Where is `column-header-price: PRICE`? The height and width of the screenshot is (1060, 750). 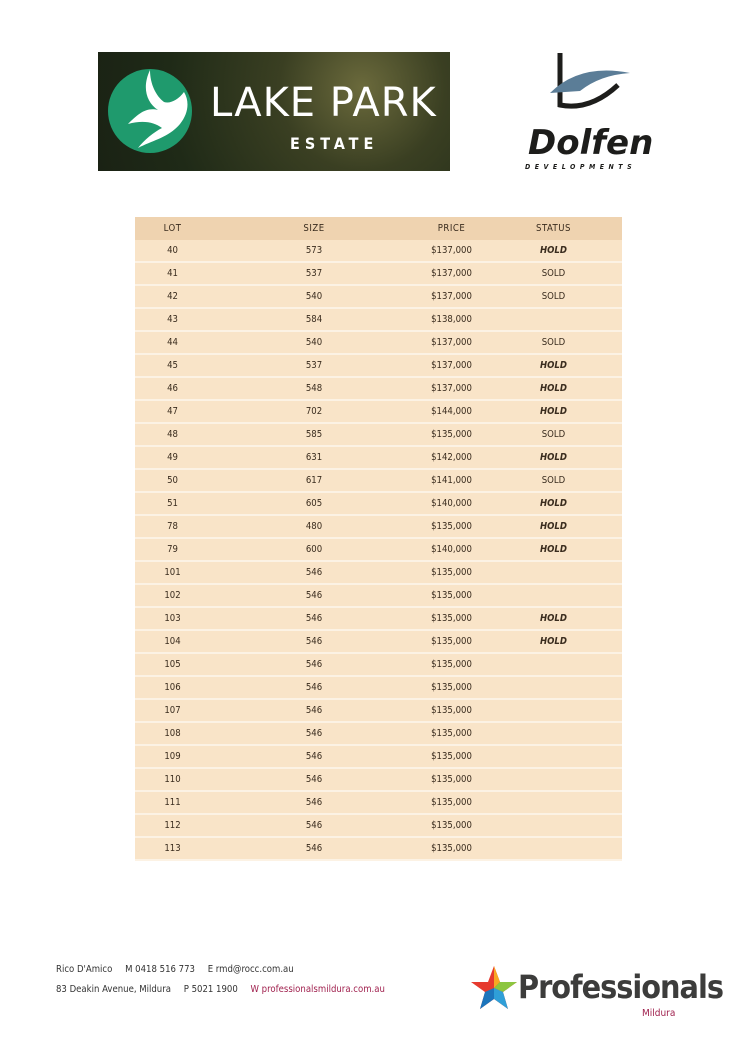 column-header-price: PRICE is located at coordinates (451, 228).